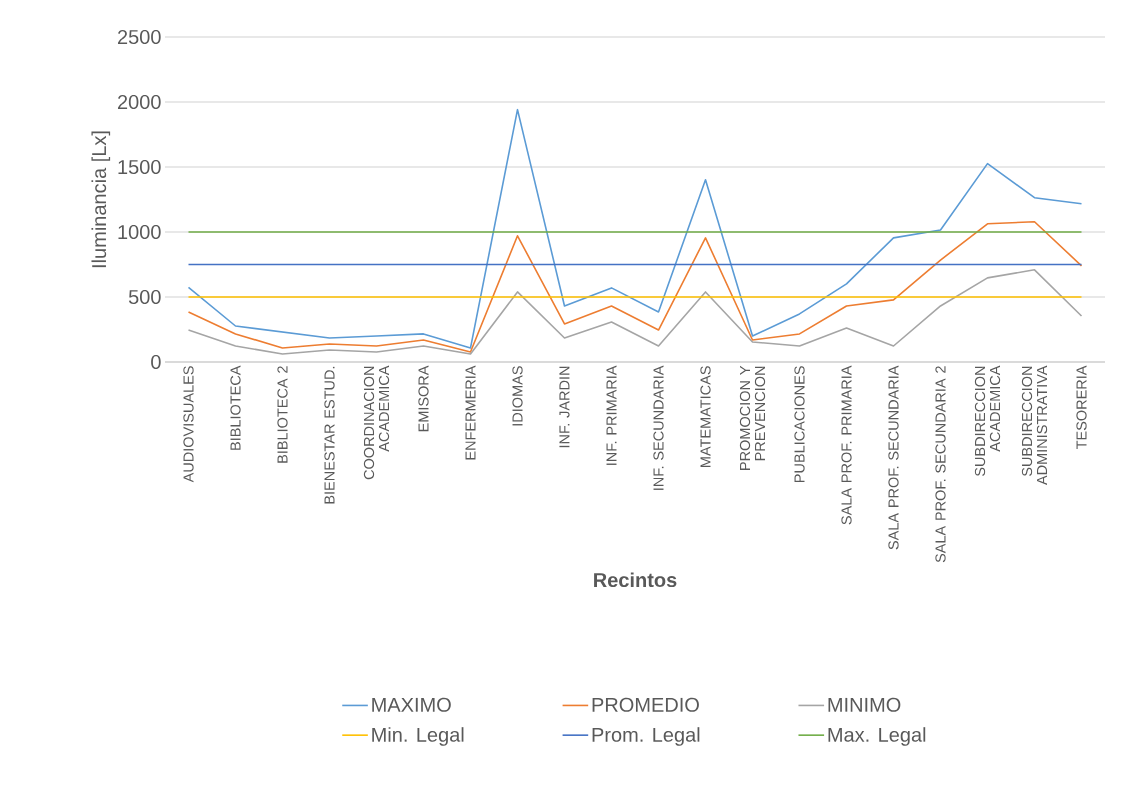 Image resolution: width=1135 pixels, height=796 pixels. I want to click on x-axis-title: Recintos, so click(635, 580).